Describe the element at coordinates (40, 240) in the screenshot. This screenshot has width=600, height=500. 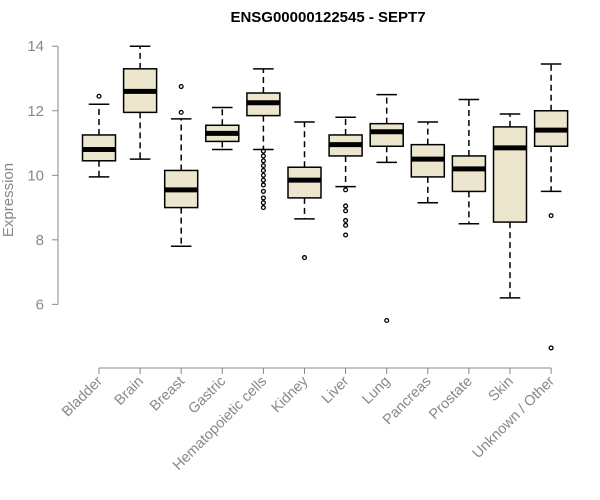
I see `y-tick-label: 8` at that location.